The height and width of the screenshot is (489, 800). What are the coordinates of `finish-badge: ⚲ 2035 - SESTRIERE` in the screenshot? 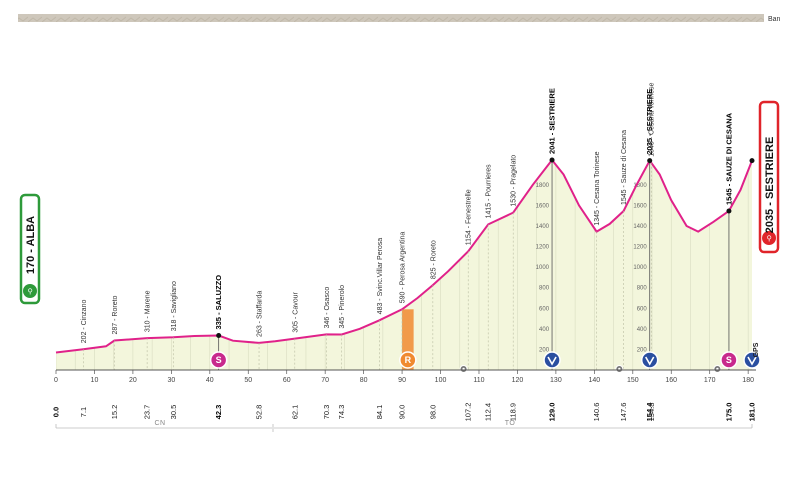 It's located at (769, 177).